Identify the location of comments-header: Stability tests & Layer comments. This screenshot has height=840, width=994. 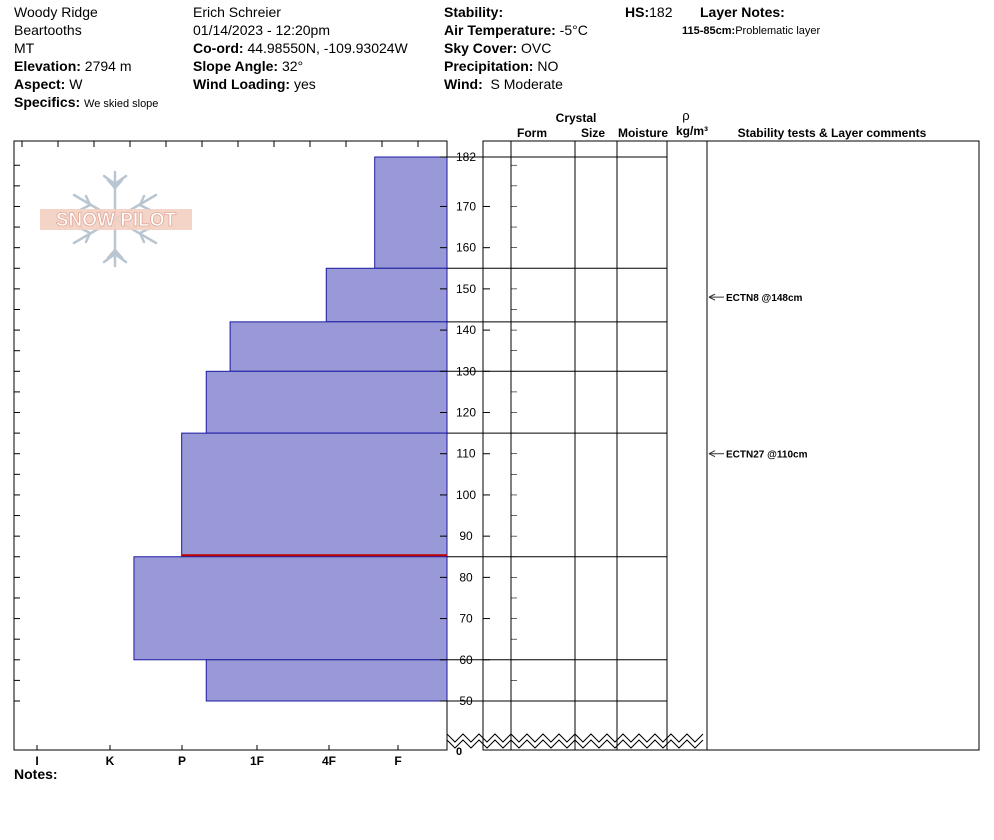
(832, 133).